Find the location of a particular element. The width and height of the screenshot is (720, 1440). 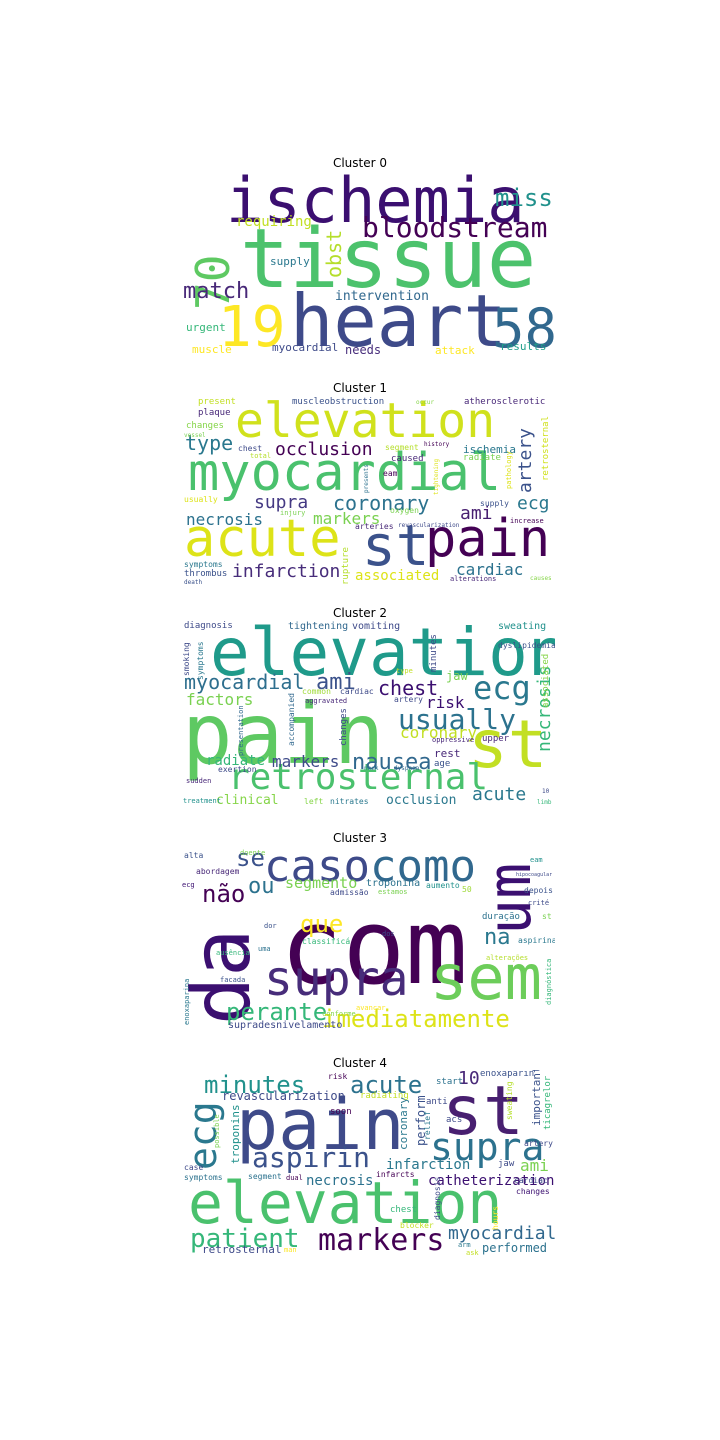

cloud-word: vessel is located at coordinates (195, 435).